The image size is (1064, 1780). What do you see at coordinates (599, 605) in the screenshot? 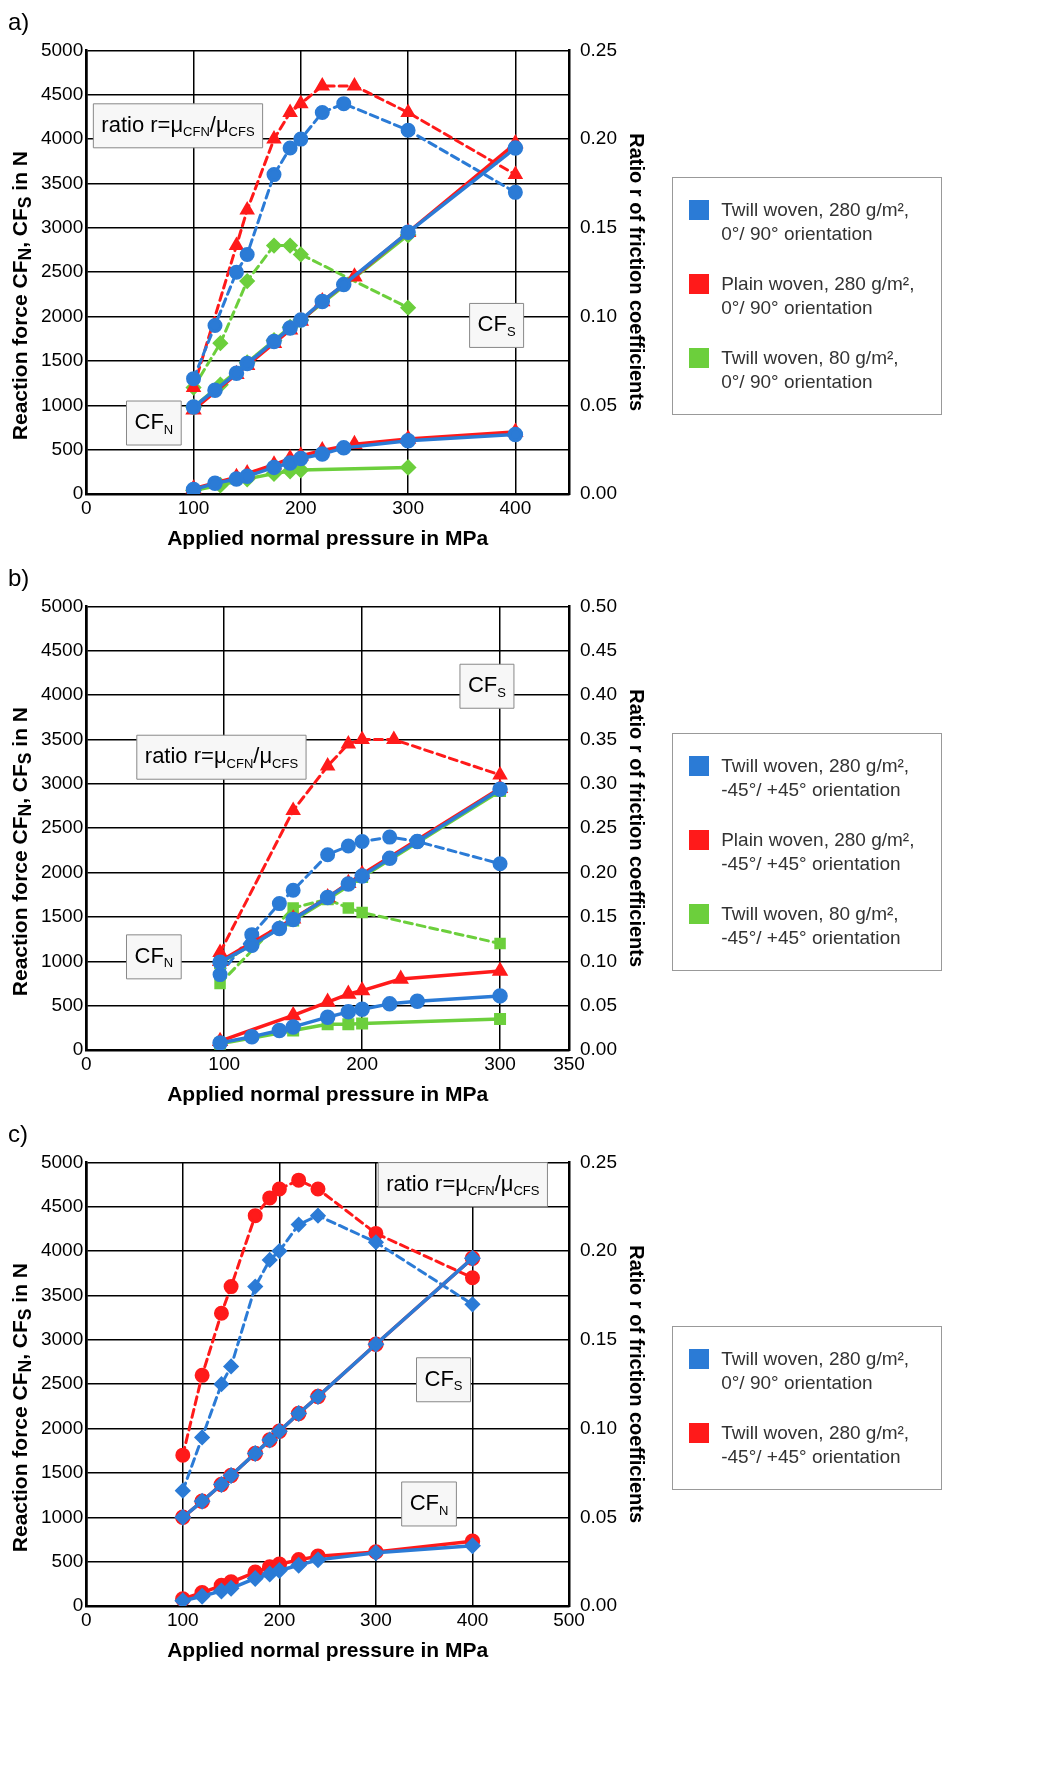
I see `y2-tick-label: 0.50` at bounding box center [599, 605].